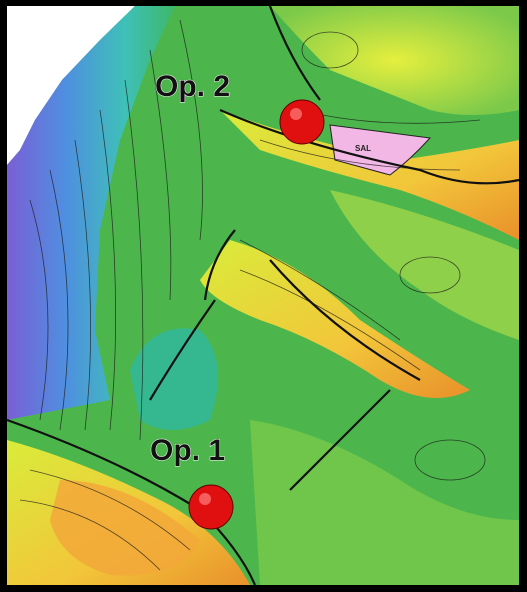 This screenshot has width=527, height=592. Describe the element at coordinates (192, 86) in the screenshot. I see `well-label: Op. 2` at that location.